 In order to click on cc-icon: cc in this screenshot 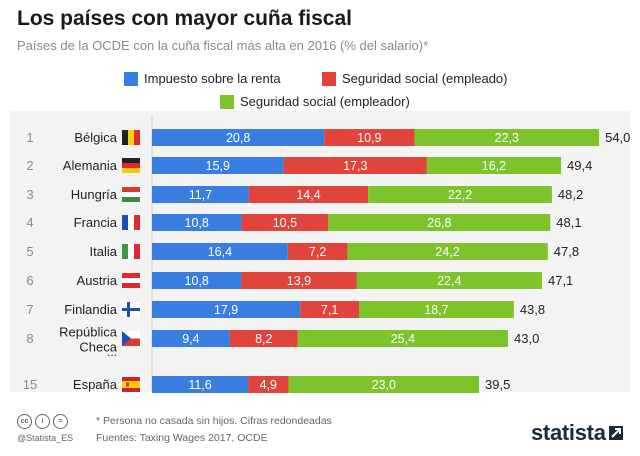, I will do `click(24, 421)`.